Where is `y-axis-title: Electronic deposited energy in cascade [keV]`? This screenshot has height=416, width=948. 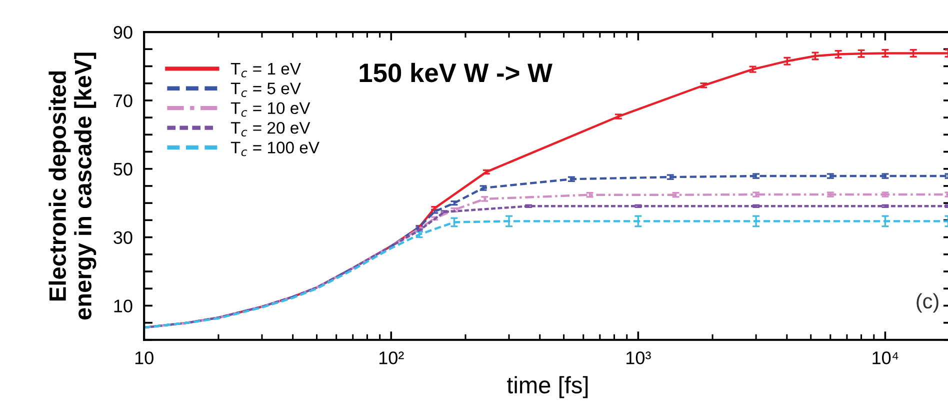 y-axis-title: Electronic deposited energy in cascade [keV] is located at coordinates (72, 186).